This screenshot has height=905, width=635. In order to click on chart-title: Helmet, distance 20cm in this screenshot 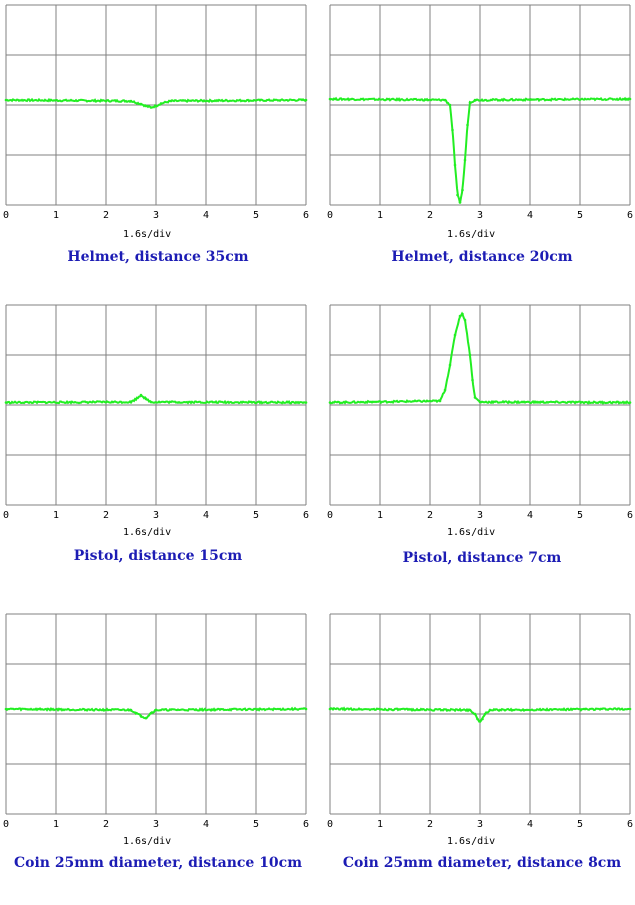, I will do `click(482, 257)`.